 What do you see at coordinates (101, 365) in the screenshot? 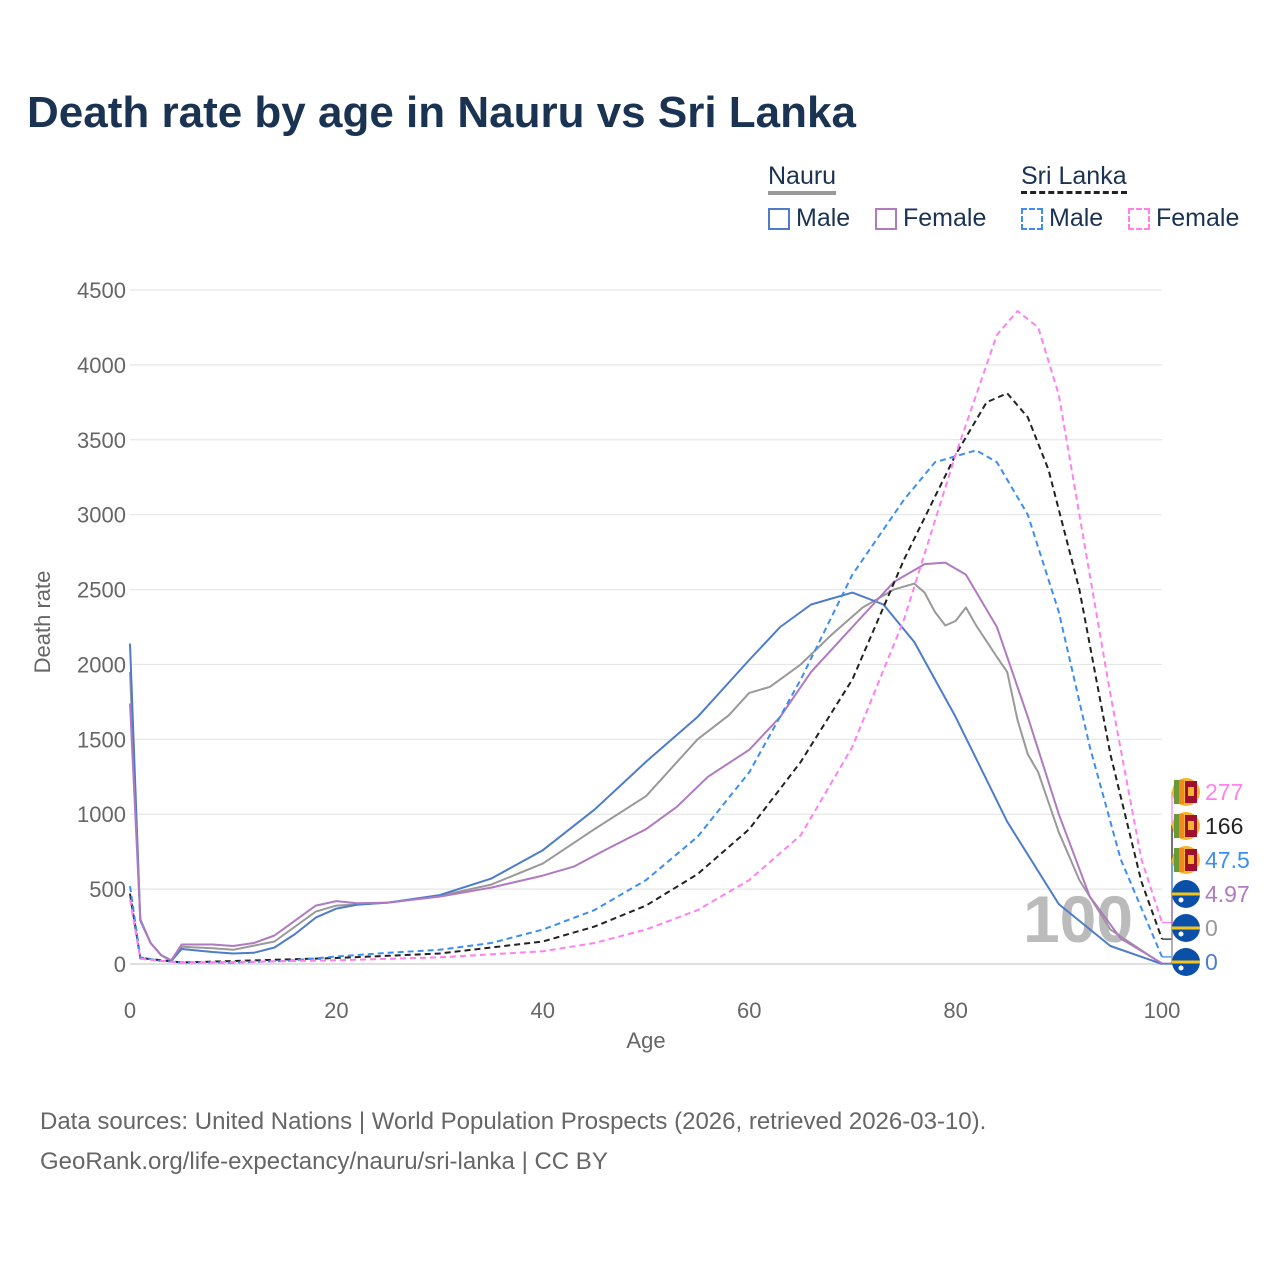
I see `y-tick-label: 4000` at bounding box center [101, 365].